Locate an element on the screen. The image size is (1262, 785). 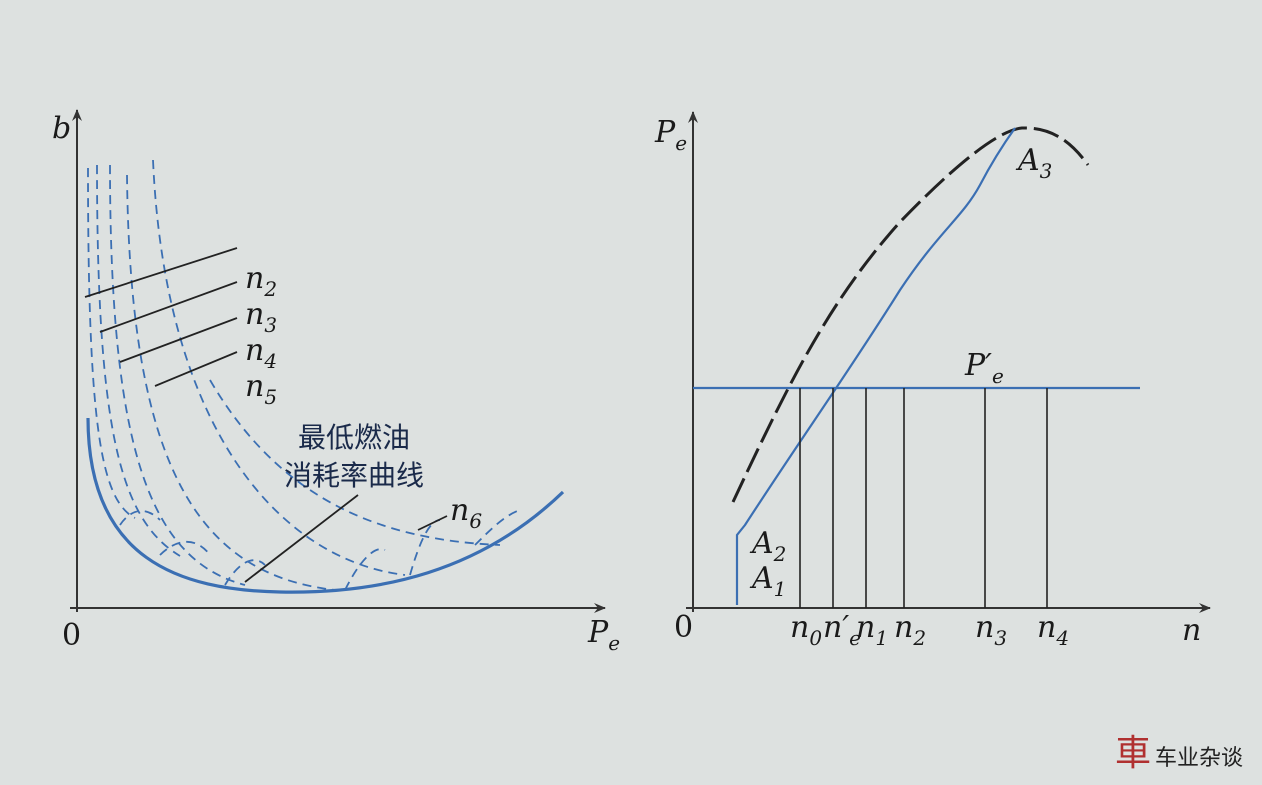
label-base: P′ is located at coordinates (978, 365).